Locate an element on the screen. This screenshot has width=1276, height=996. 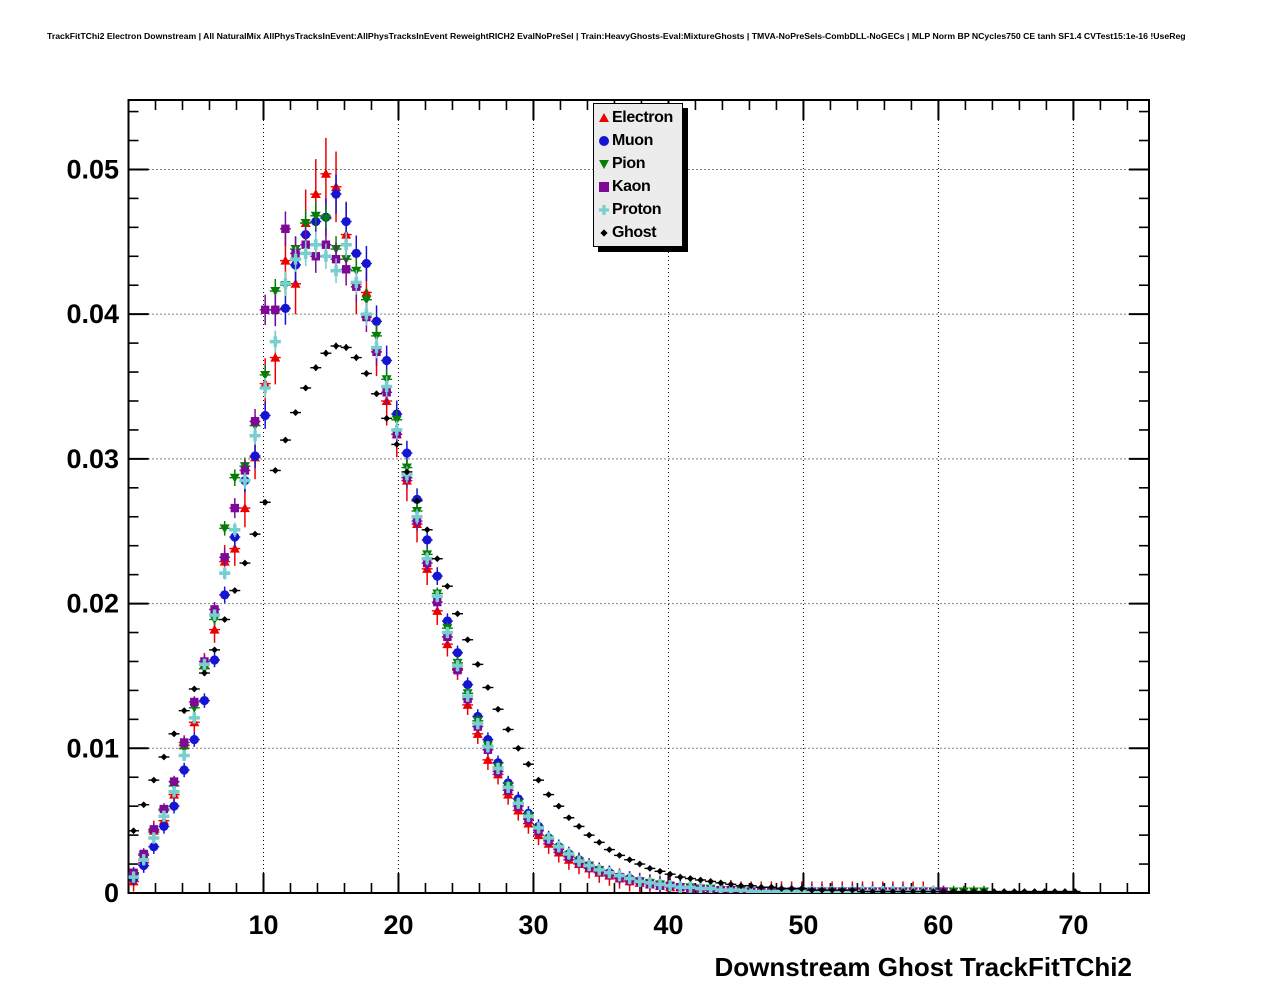
legend-label-electron: Electron is located at coordinates (642, 117).